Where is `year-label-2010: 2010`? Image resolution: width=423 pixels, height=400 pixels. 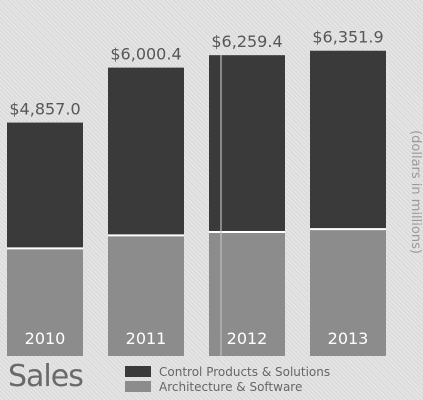 year-label-2010: 2010 is located at coordinates (45, 338).